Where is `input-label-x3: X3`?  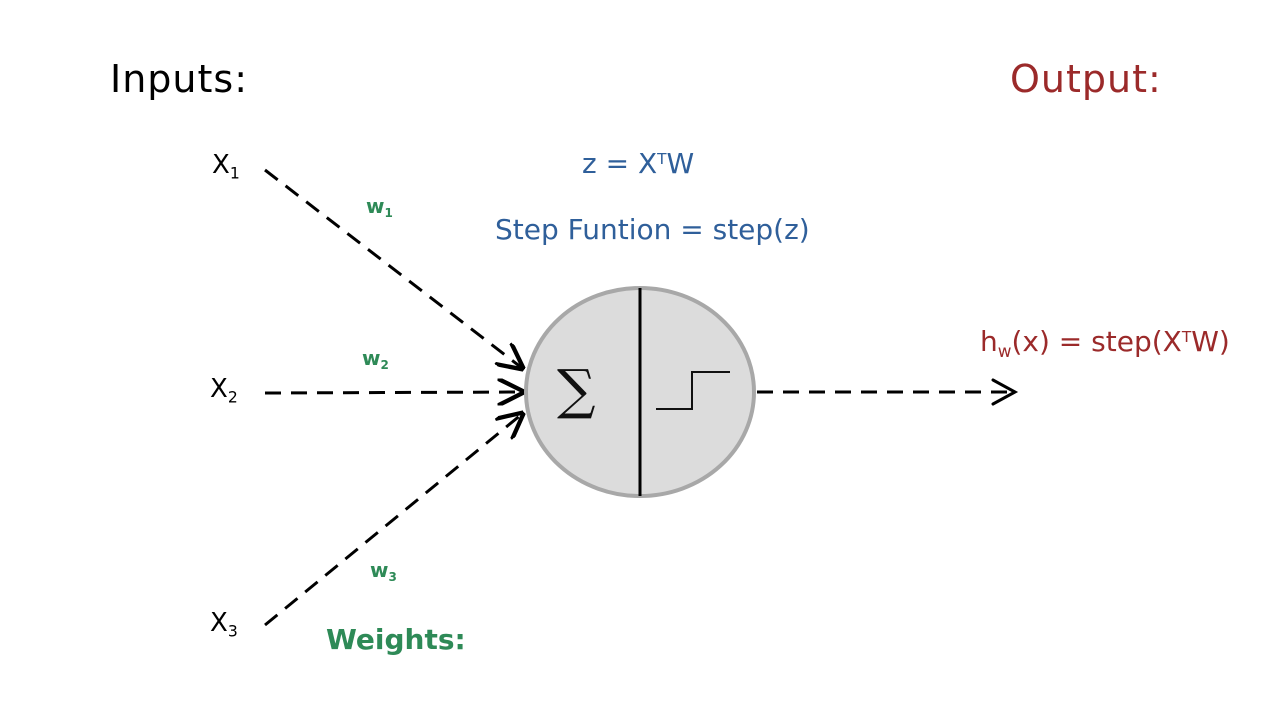 input-label-x3: X3 is located at coordinates (224, 624).